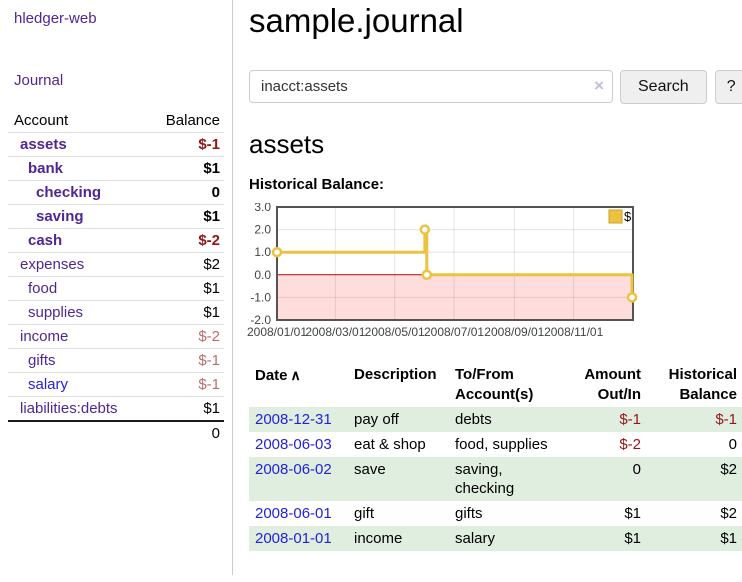 This screenshot has height=582, width=742. Describe the element at coordinates (364, 513) in the screenshot. I see `transaction-description: gift` at that location.